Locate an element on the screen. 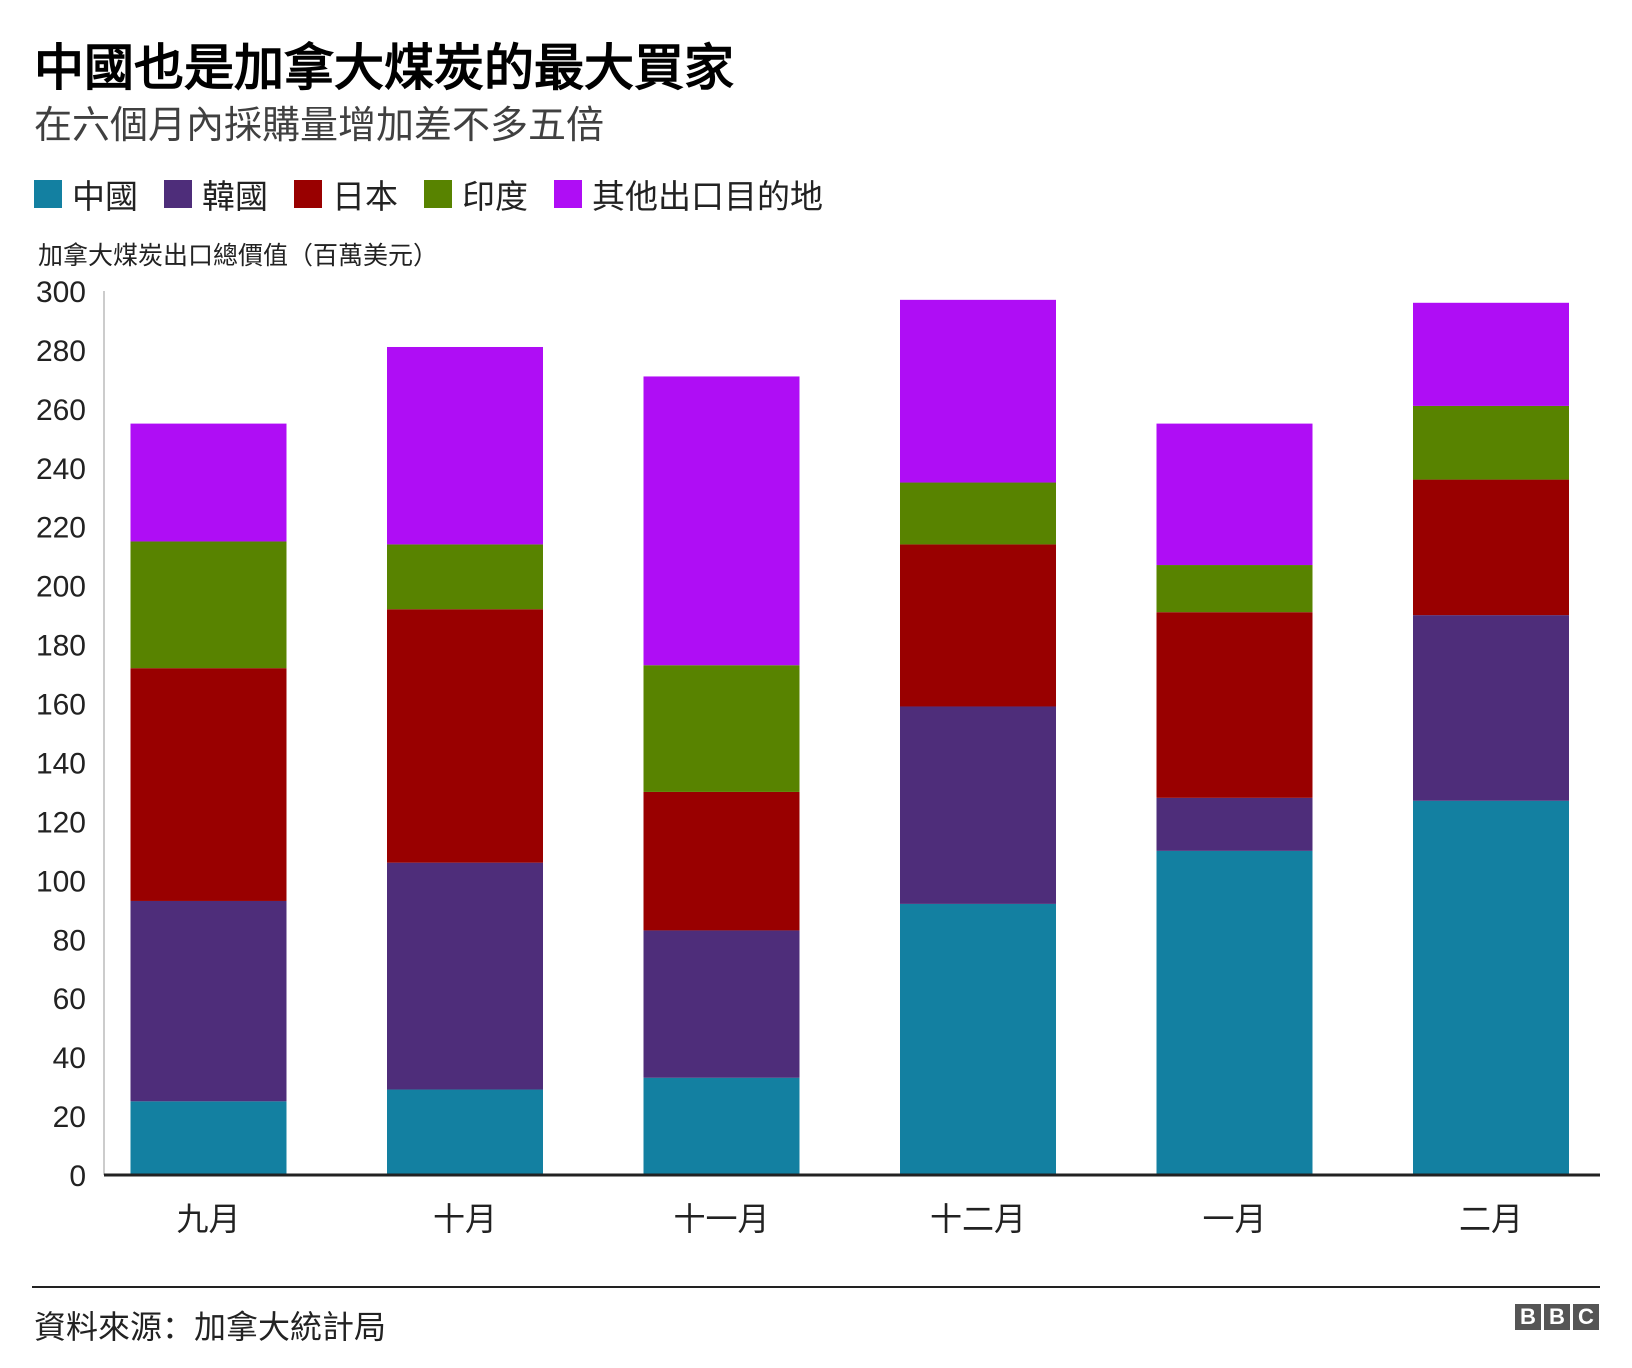 The height and width of the screenshot is (1368, 1632). source-note: 資料來源：加拿大統計局 is located at coordinates (210, 1327).